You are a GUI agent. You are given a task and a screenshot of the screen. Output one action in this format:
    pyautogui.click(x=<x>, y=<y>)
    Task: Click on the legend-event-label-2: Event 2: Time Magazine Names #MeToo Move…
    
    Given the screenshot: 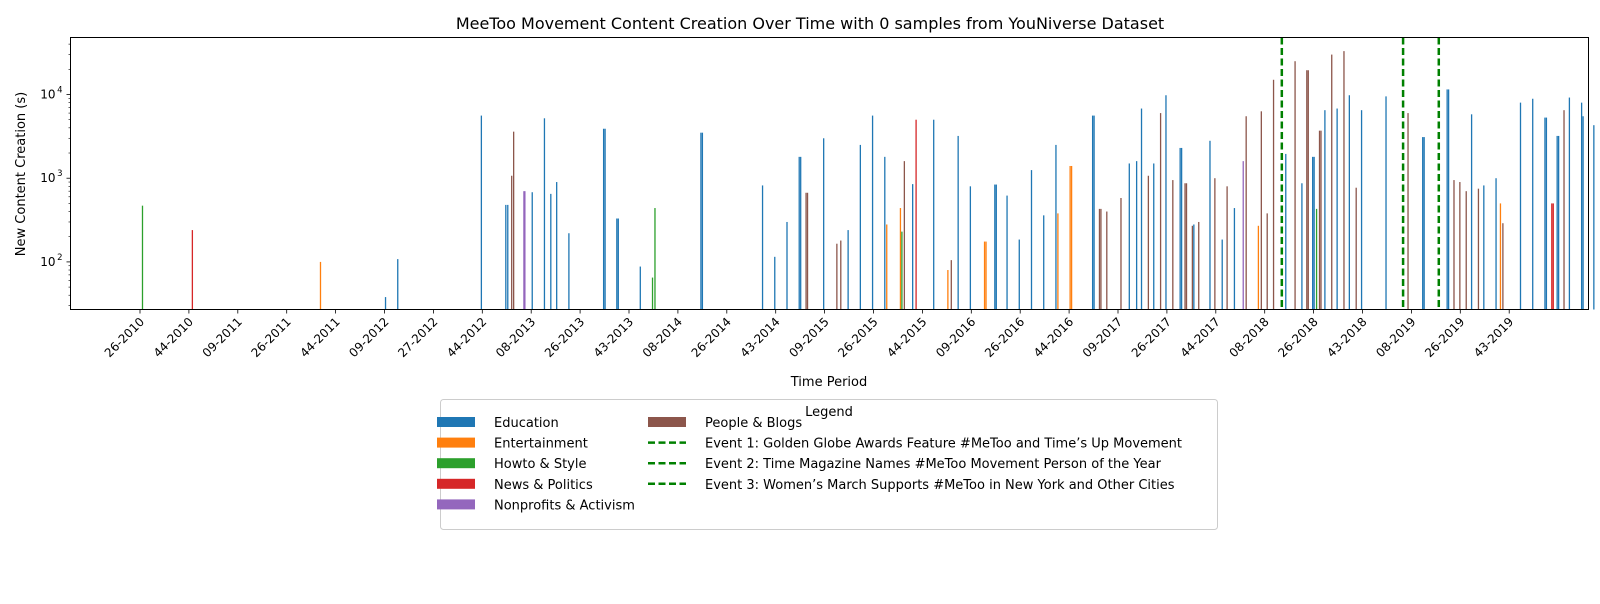 What is the action you would take?
    pyautogui.click(x=933, y=464)
    